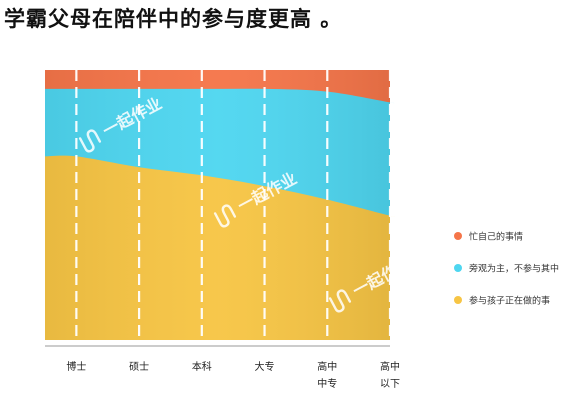 The width and height of the screenshot is (570, 410). Describe the element at coordinates (233, 375) in the screenshot. I see `x-tick-labels: 博士 硕士 本科 大专 高中中专 高中以下` at that location.